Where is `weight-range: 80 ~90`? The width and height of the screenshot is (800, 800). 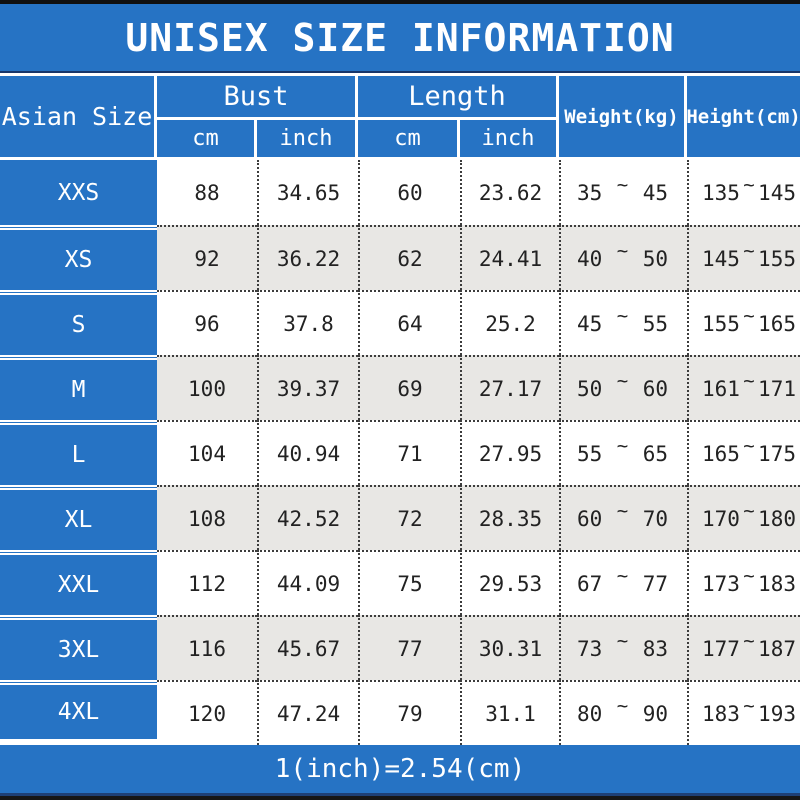
weight-range: 80 ~90 is located at coordinates (623, 712).